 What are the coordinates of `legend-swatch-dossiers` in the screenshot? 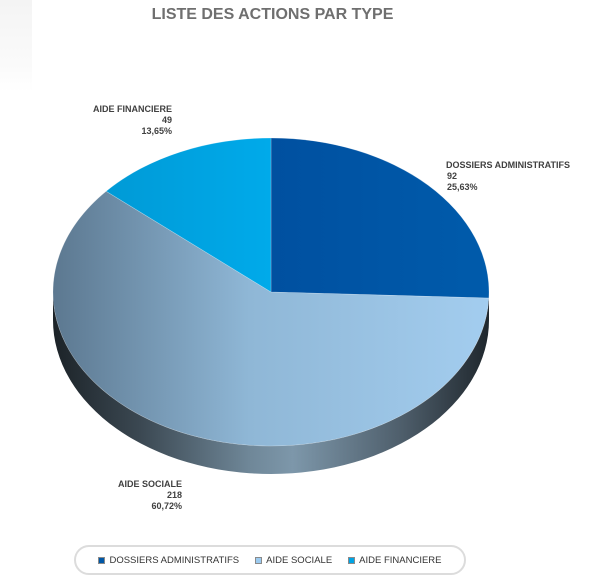 It's located at (102, 560).